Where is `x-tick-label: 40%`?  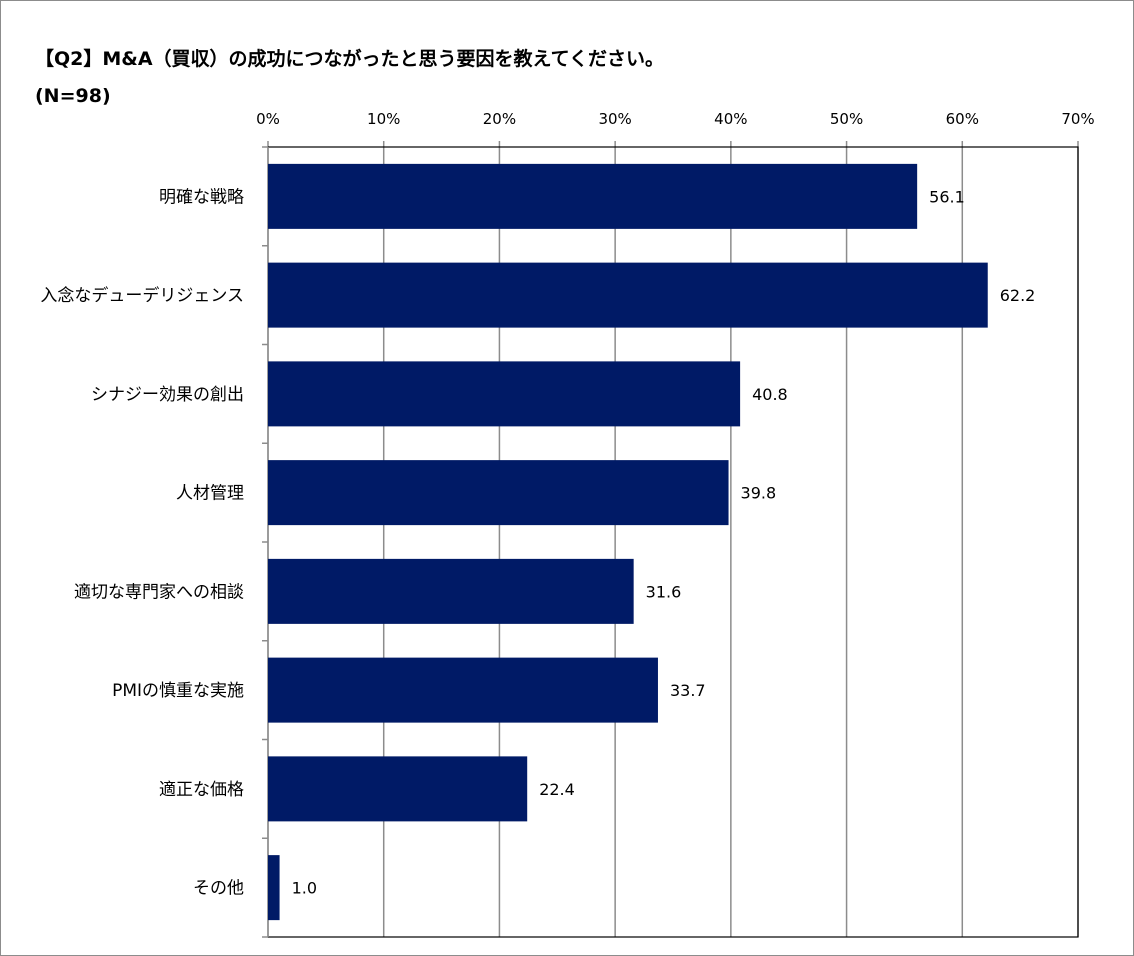
x-tick-label: 40% is located at coordinates (730, 119).